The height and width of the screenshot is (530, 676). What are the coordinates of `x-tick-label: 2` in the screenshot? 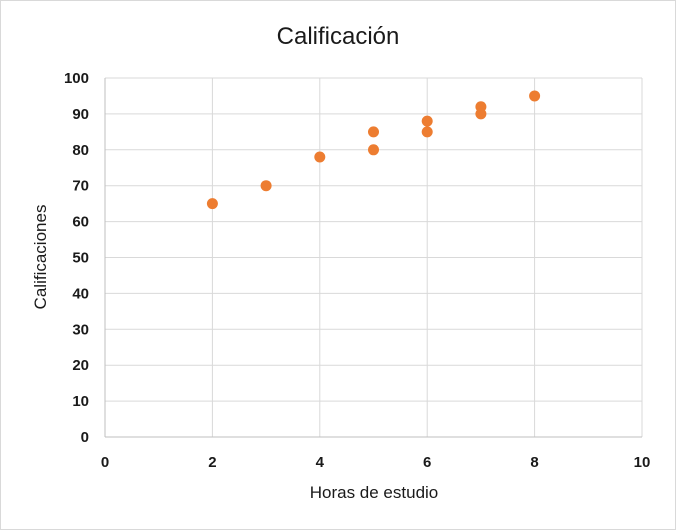 It's located at (212, 462).